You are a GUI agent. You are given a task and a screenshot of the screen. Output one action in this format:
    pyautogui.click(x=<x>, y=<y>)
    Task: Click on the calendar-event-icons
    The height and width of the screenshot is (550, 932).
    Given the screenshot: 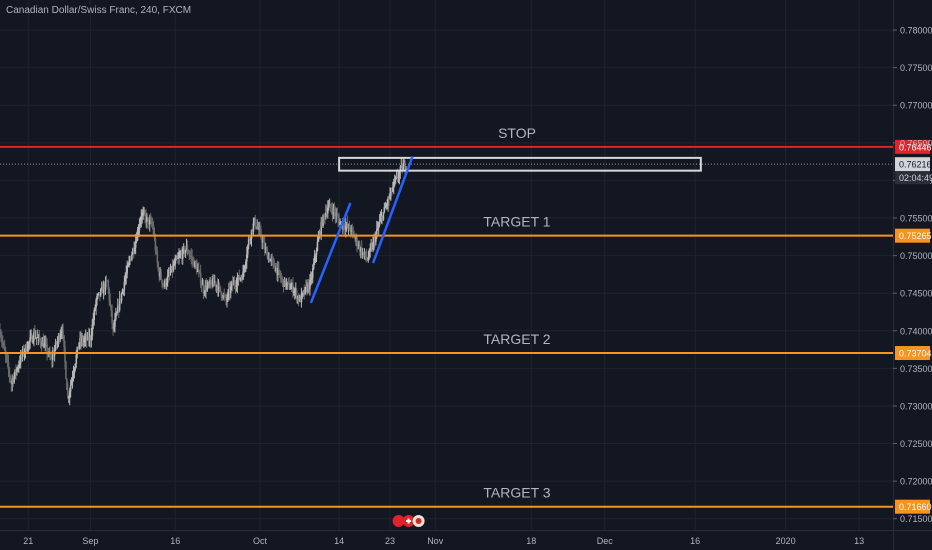 What is the action you would take?
    pyautogui.click(x=408, y=521)
    